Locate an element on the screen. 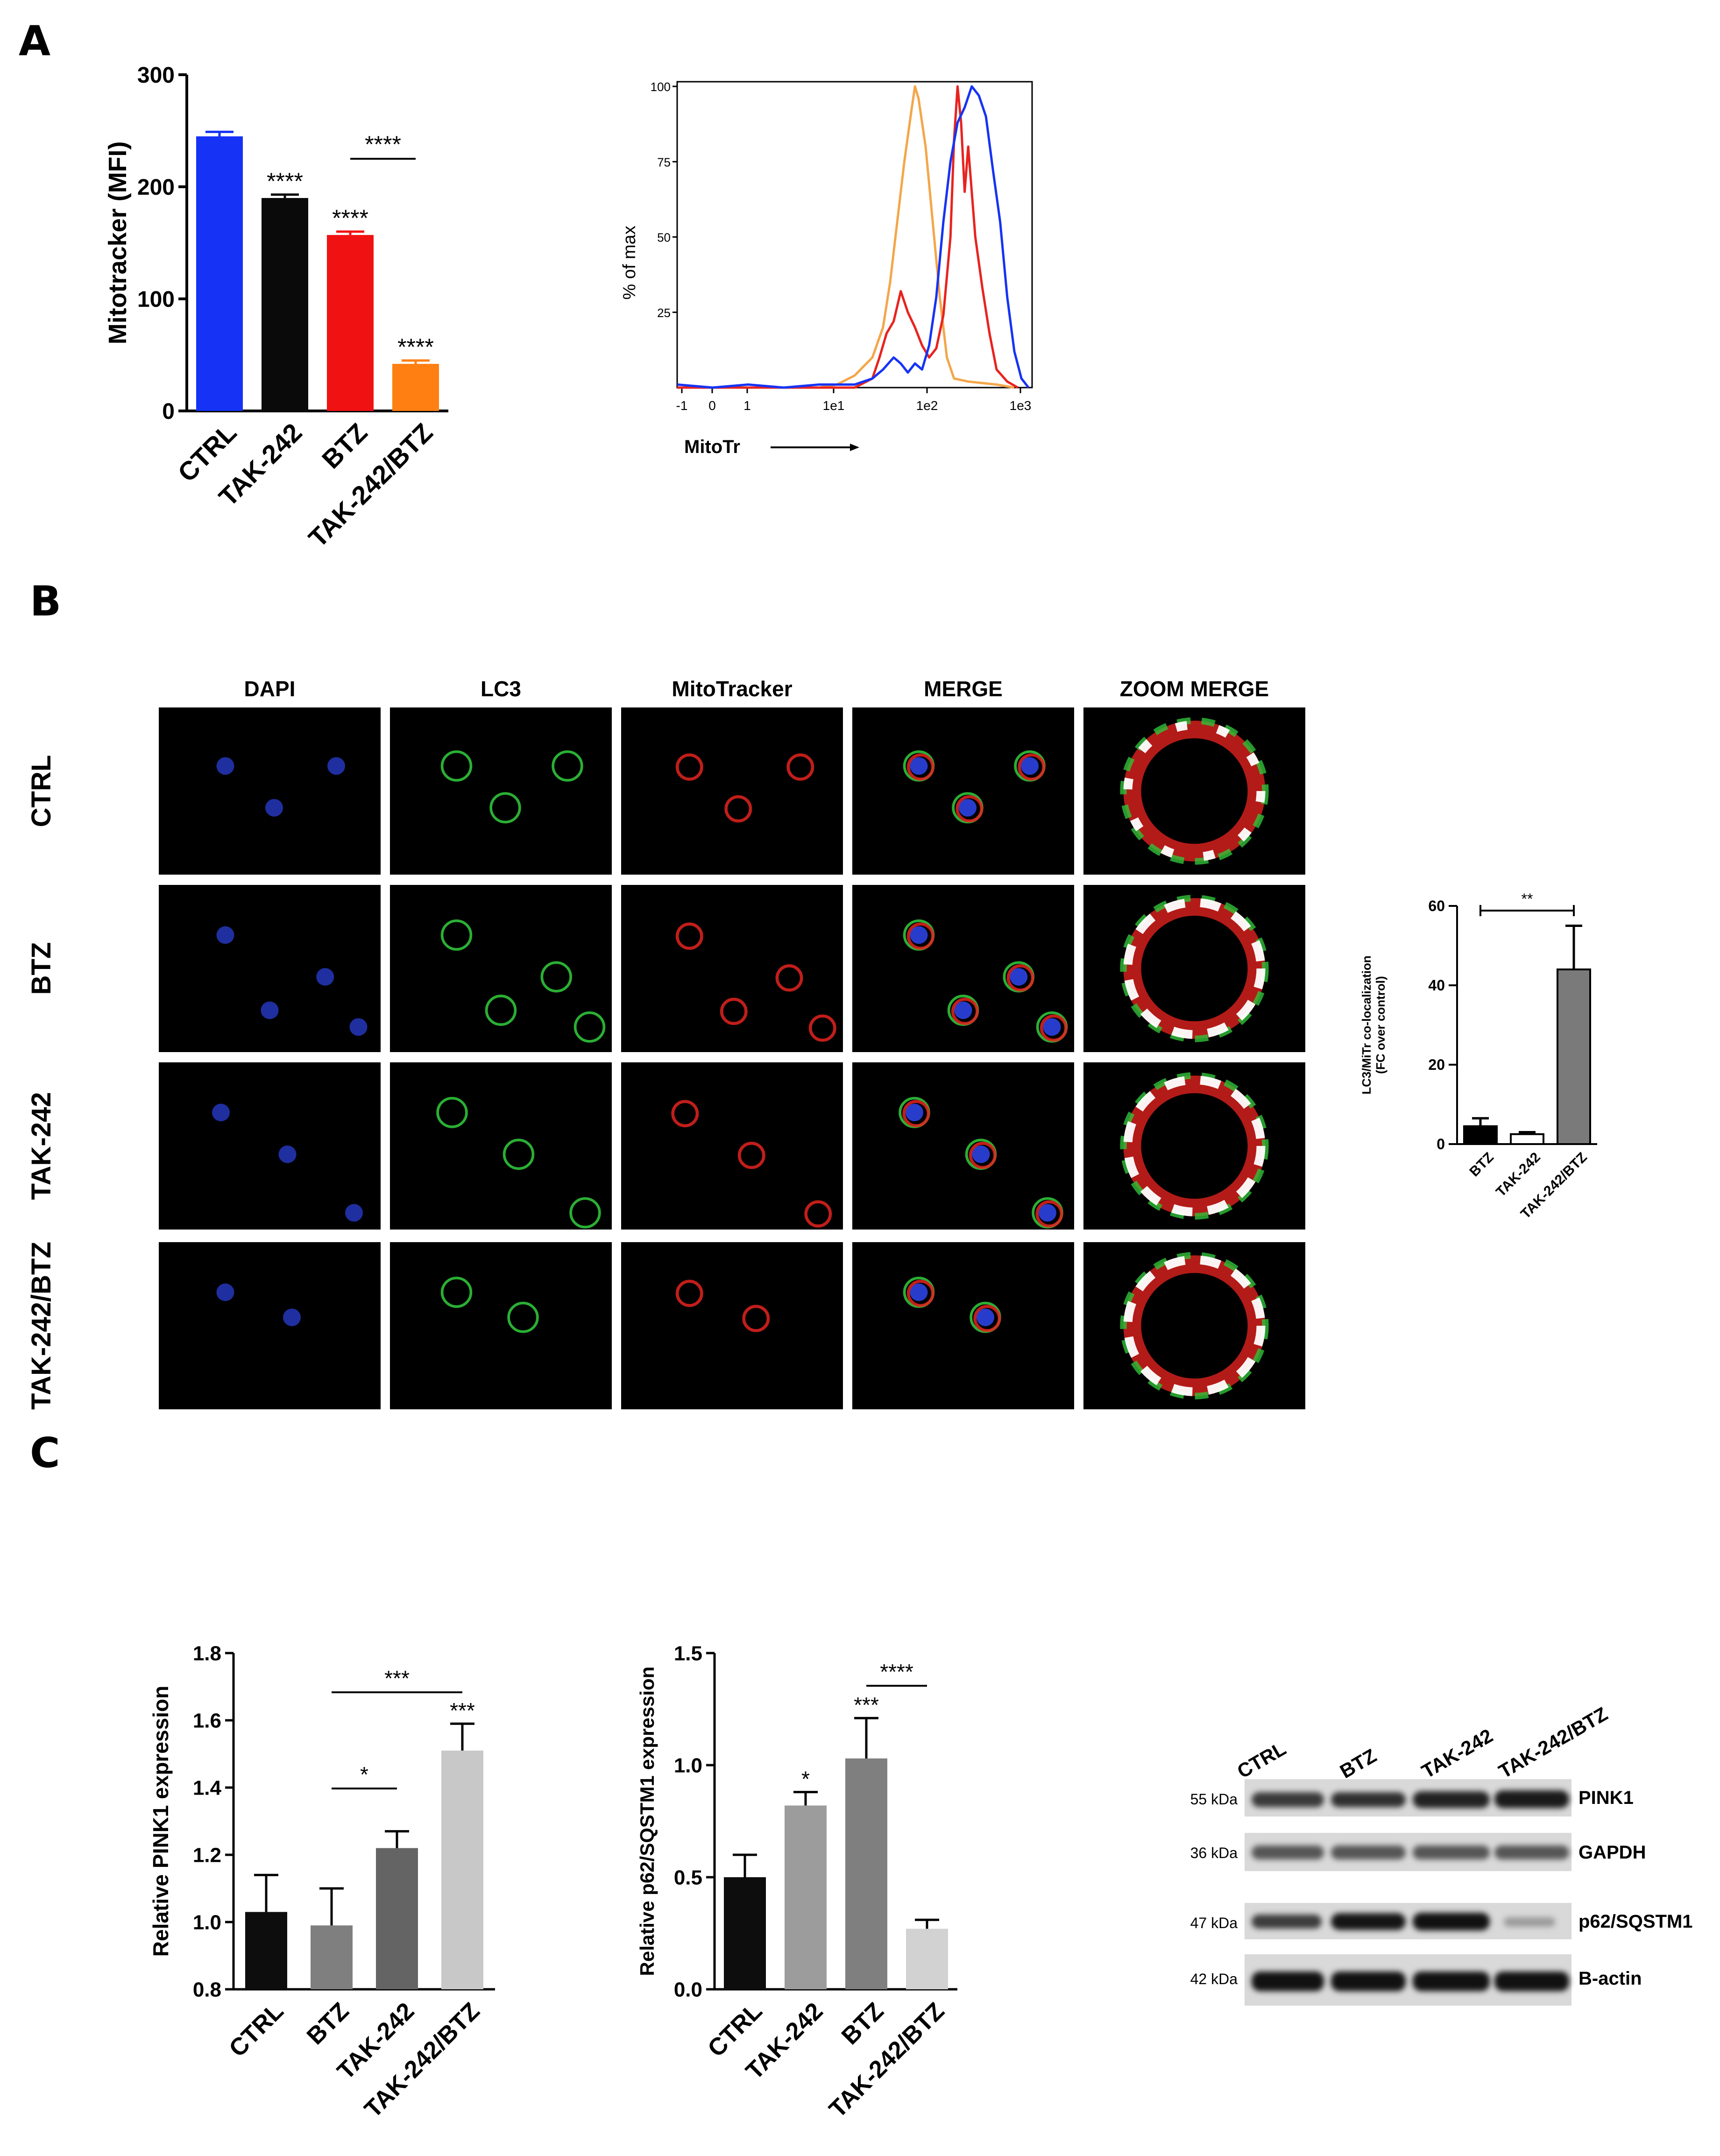 Image resolution: width=1720 pixels, height=2156 pixels. blot-kda-label: 47 kDa is located at coordinates (1214, 1923).